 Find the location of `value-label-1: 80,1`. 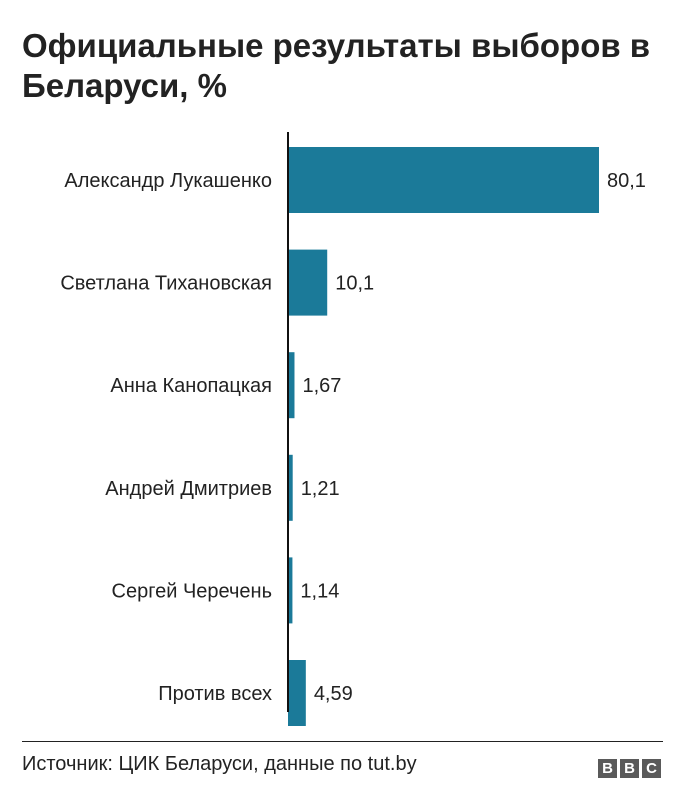

value-label-1: 80,1 is located at coordinates (626, 181).